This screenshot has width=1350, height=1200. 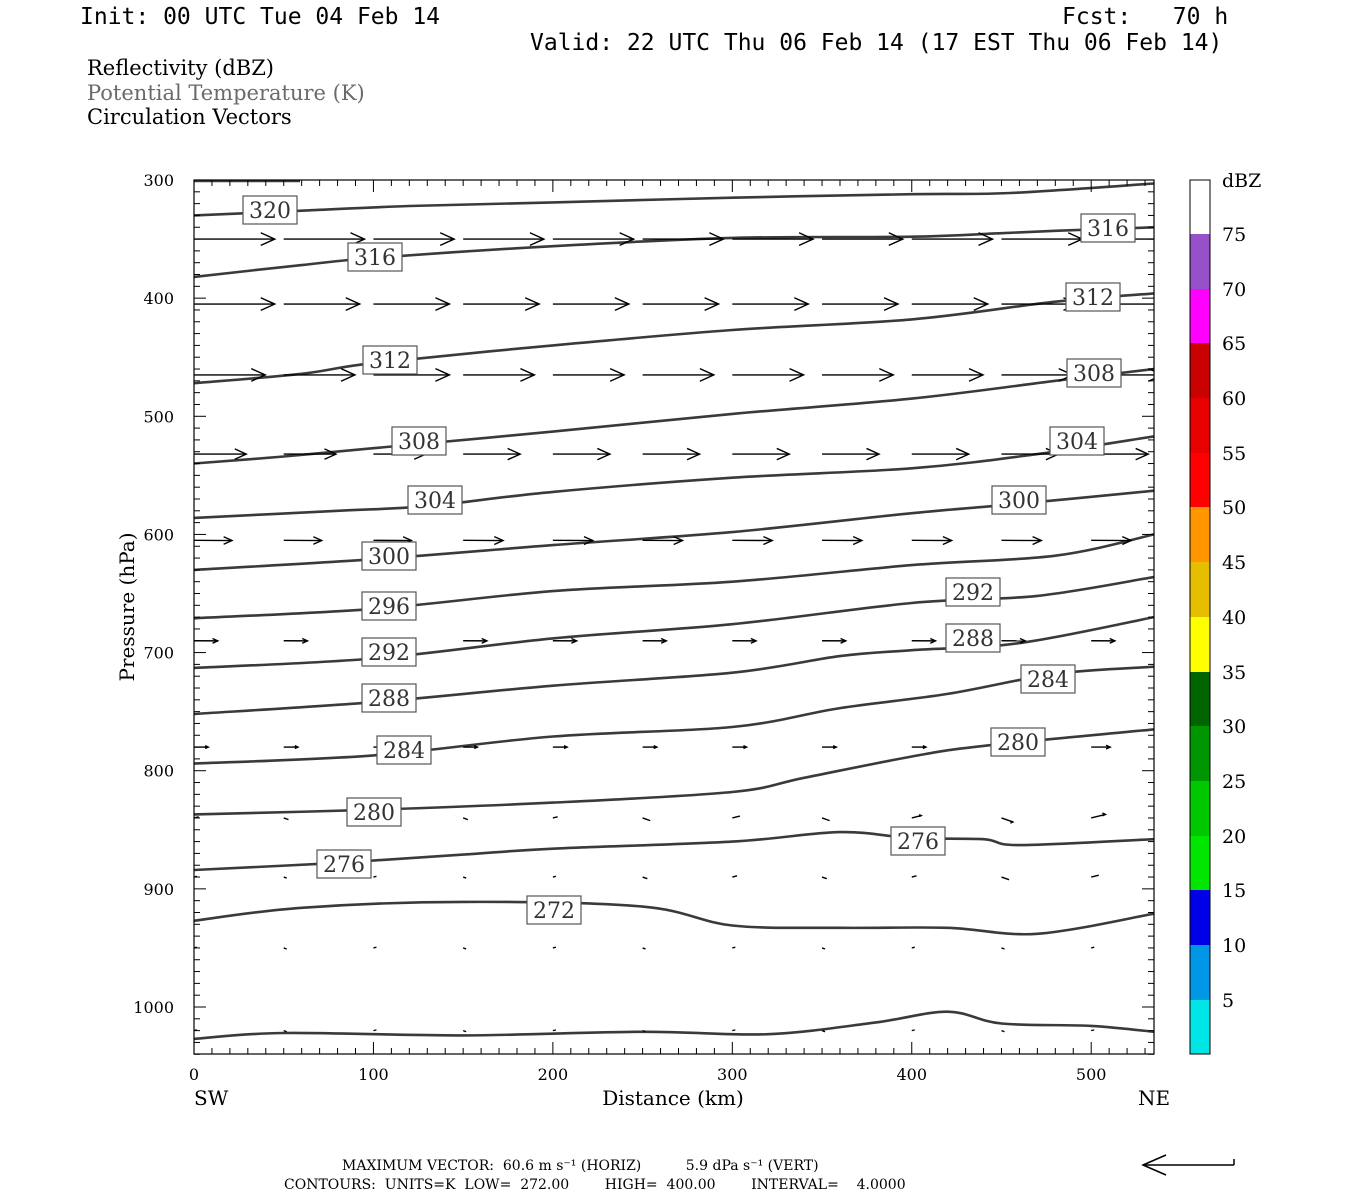 I want to click on svg-text: 308, so click(x=419, y=442).